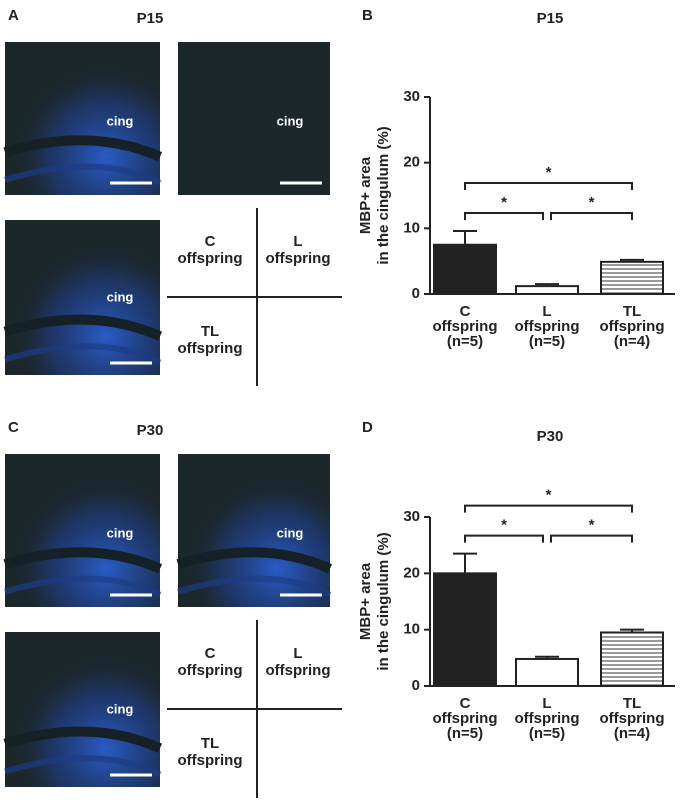  Describe the element at coordinates (150, 18) in the screenshot. I see `panel-title: P15` at that location.